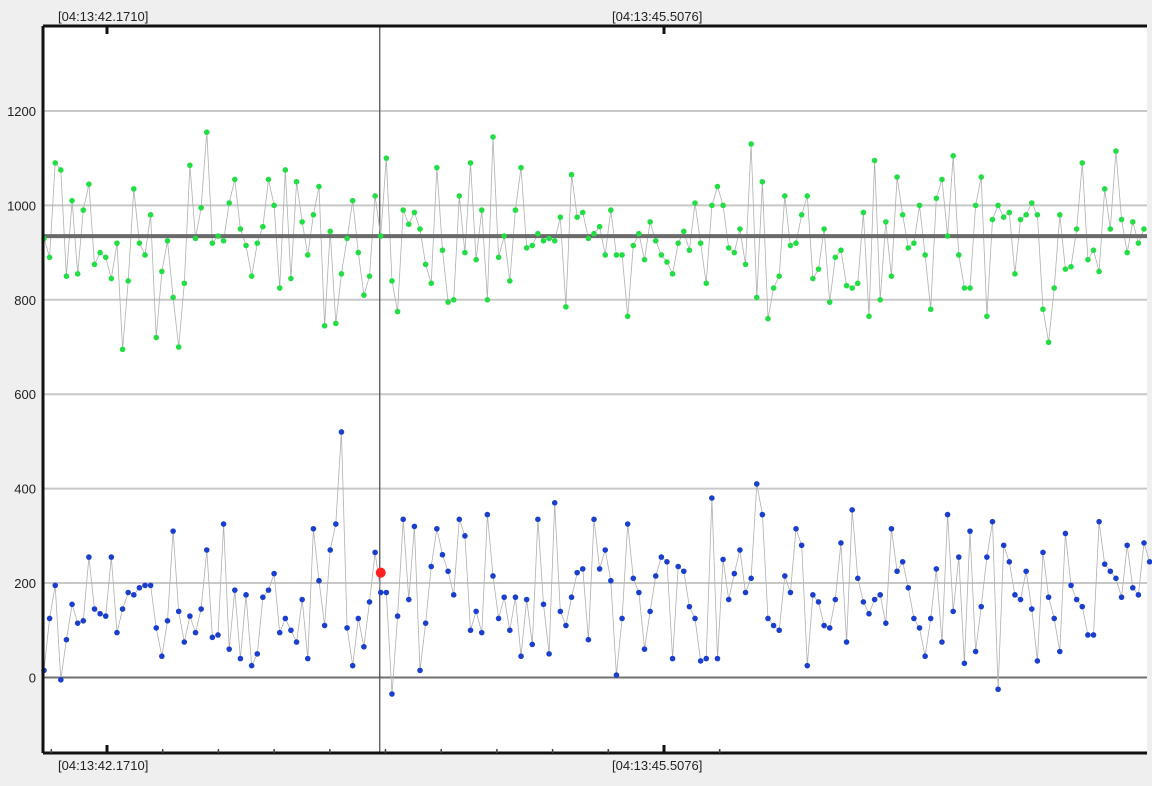 This screenshot has width=1152, height=786. I want to click on time-label-bottom-cursor: [04:13:45.5076], so click(657, 765).